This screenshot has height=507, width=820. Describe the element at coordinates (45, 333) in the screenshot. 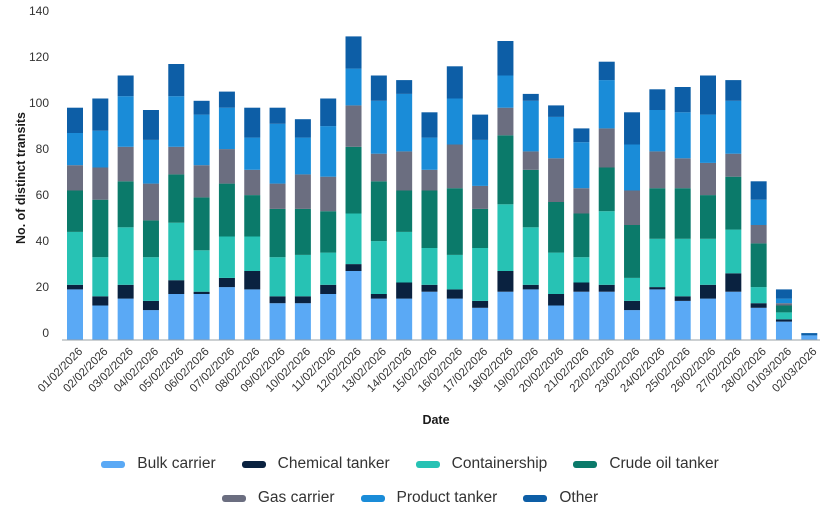

I see `y-tick-label: 0` at that location.